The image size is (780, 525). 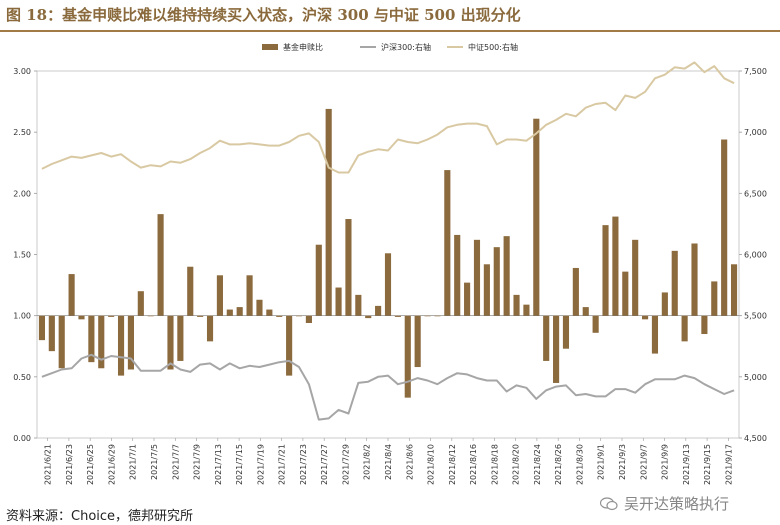 What do you see at coordinates (22, 438) in the screenshot?
I see `y-left-tick-label: 0.00` at bounding box center [22, 438].